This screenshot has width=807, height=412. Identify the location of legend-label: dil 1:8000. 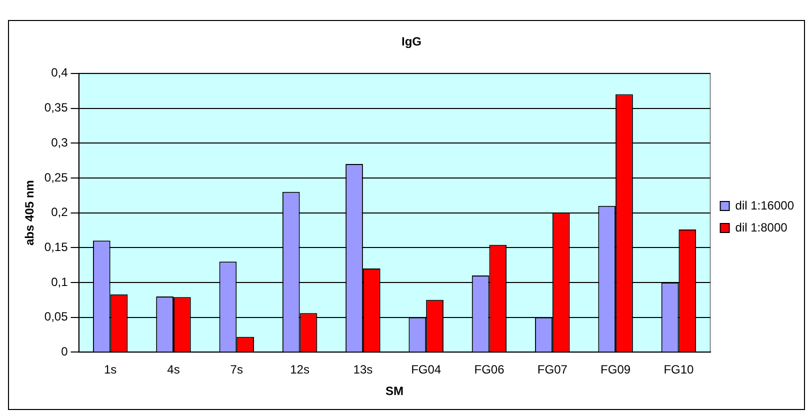
(761, 227).